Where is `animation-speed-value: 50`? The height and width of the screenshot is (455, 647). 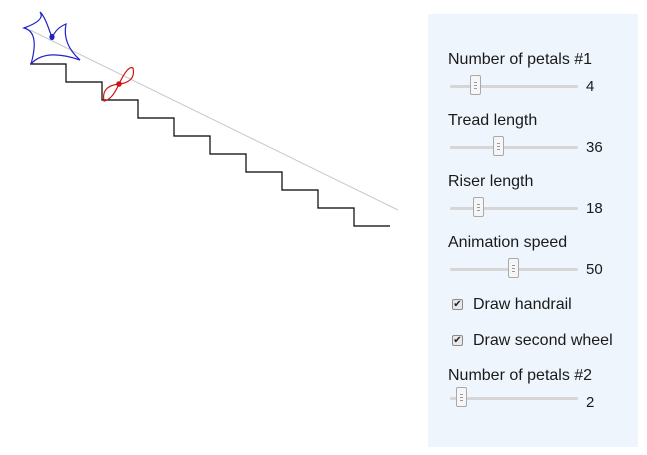
animation-speed-value: 50 is located at coordinates (594, 269).